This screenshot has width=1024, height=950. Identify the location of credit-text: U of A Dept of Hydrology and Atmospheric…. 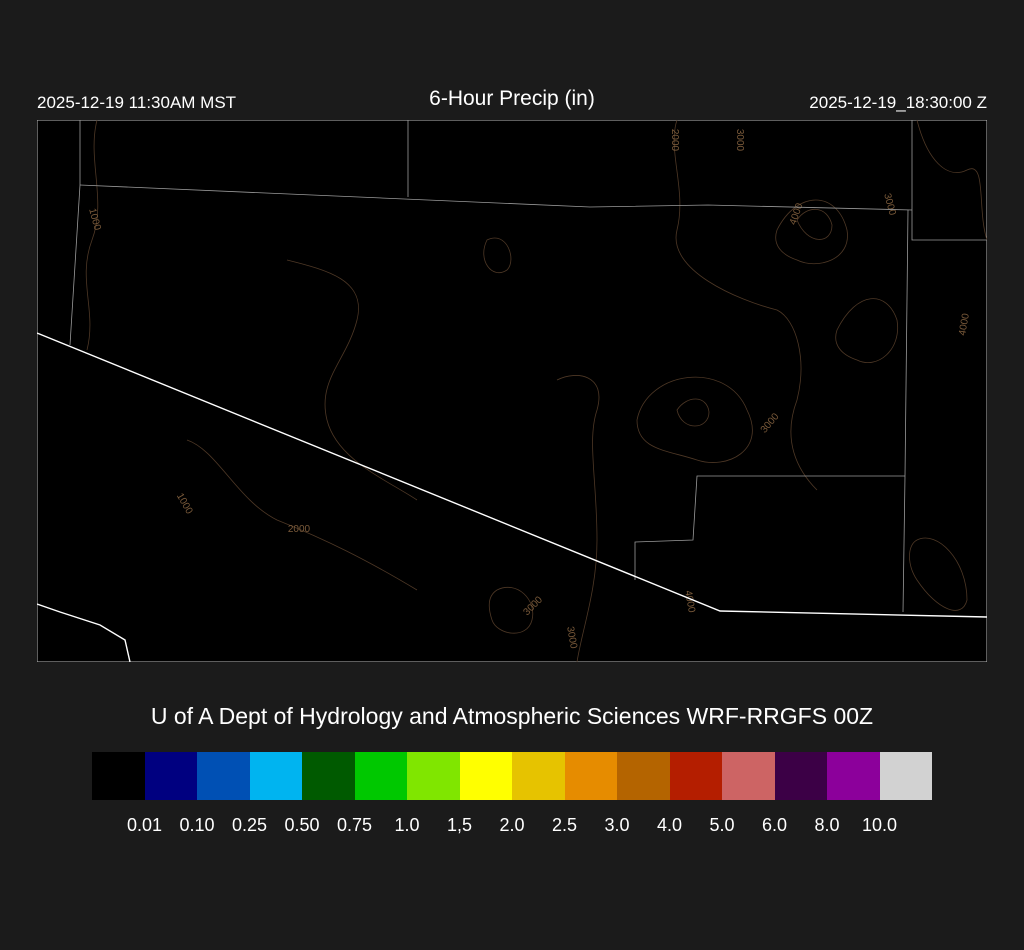
(512, 716).